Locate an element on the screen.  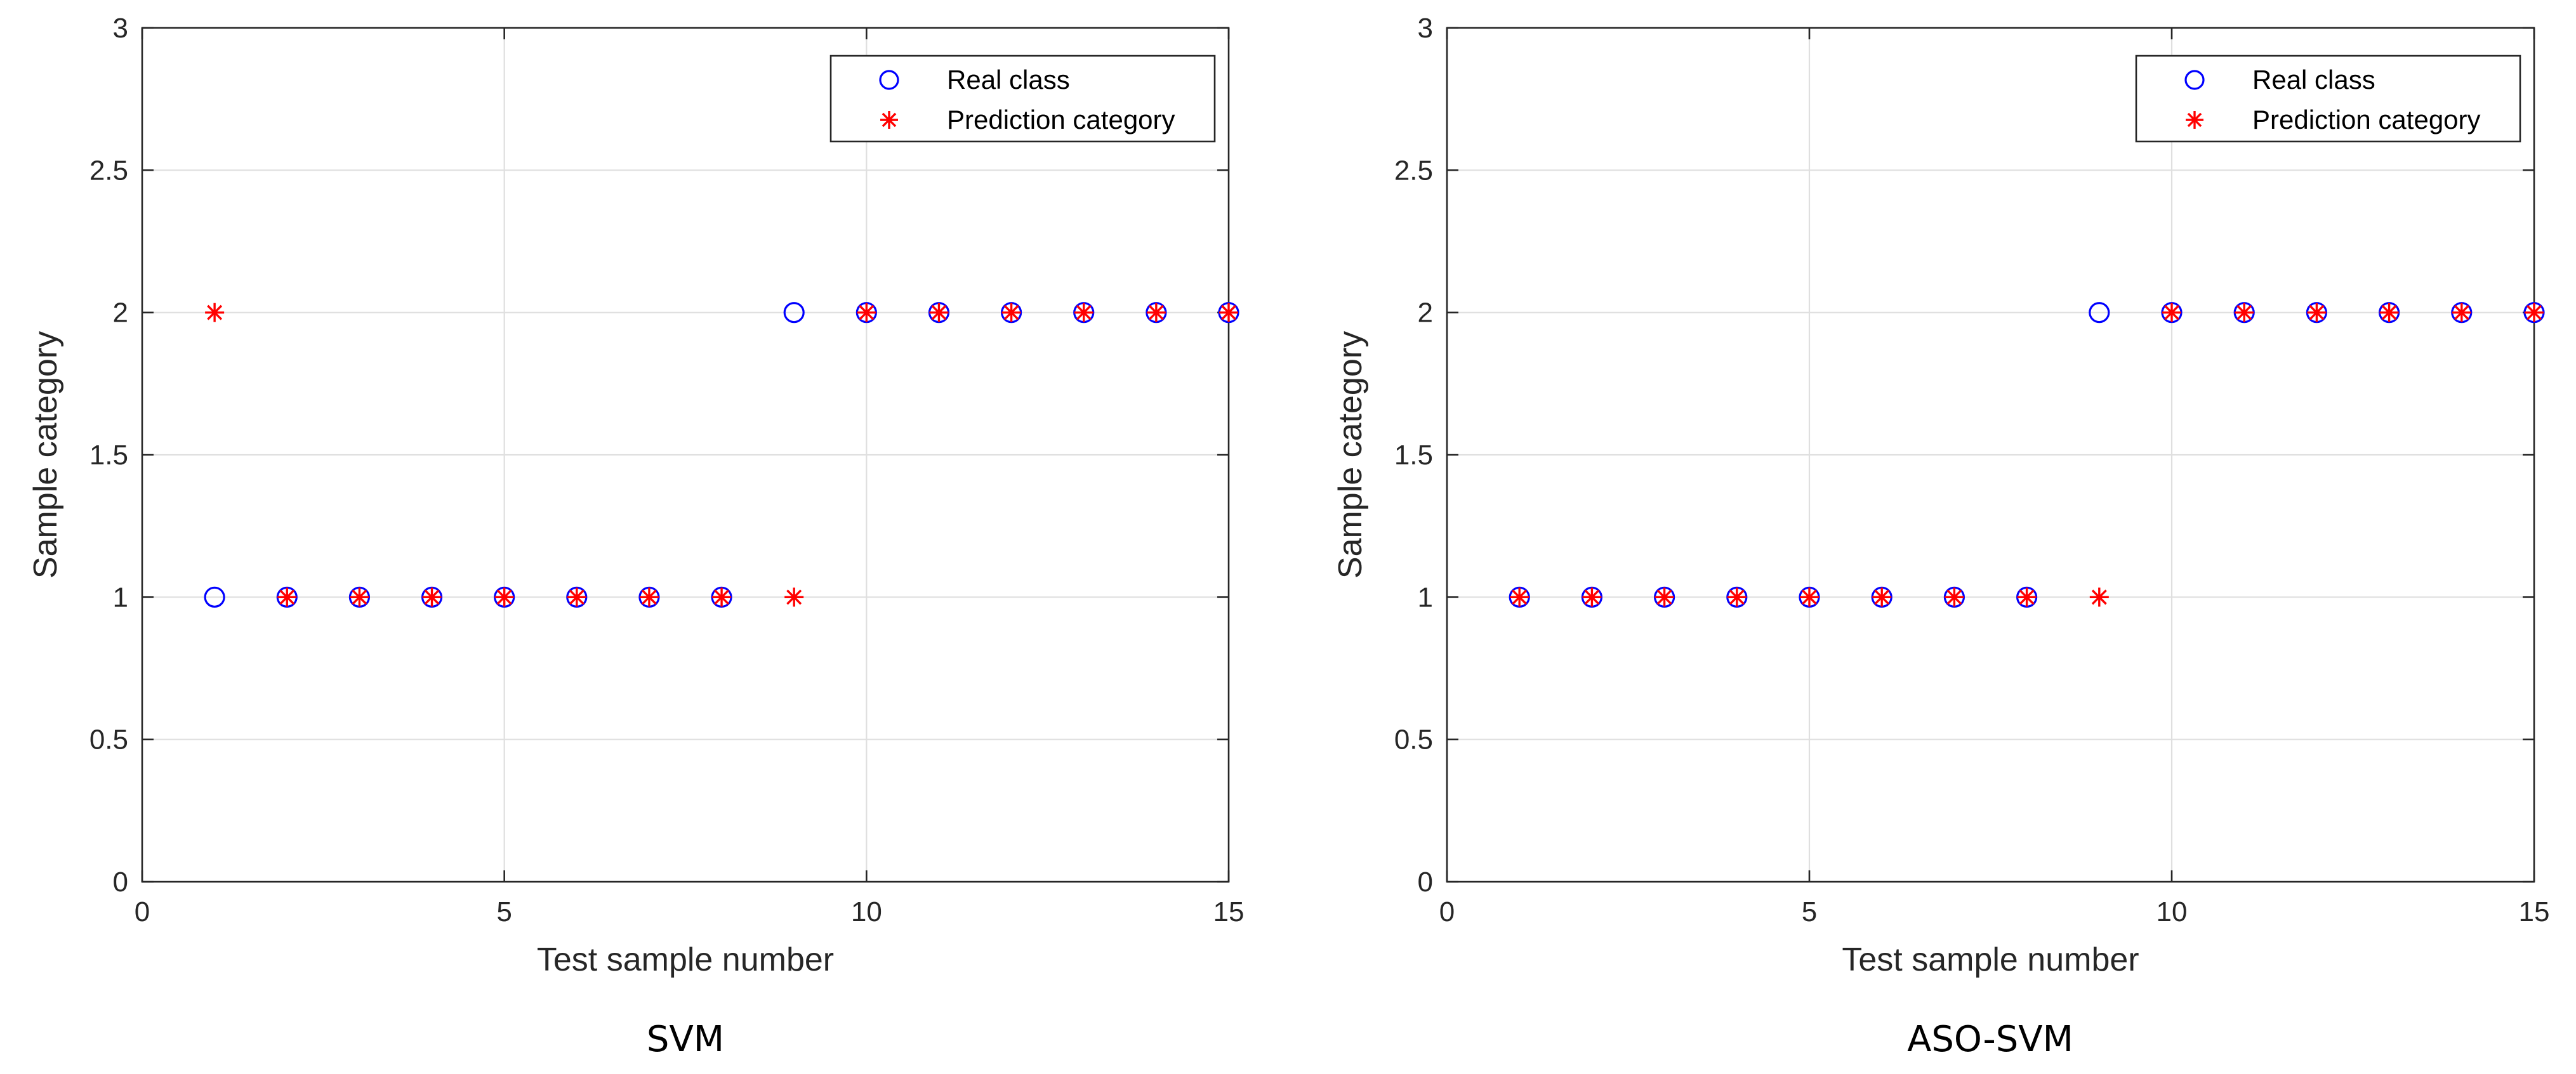
panel-caption: SVM is located at coordinates (685, 1039).